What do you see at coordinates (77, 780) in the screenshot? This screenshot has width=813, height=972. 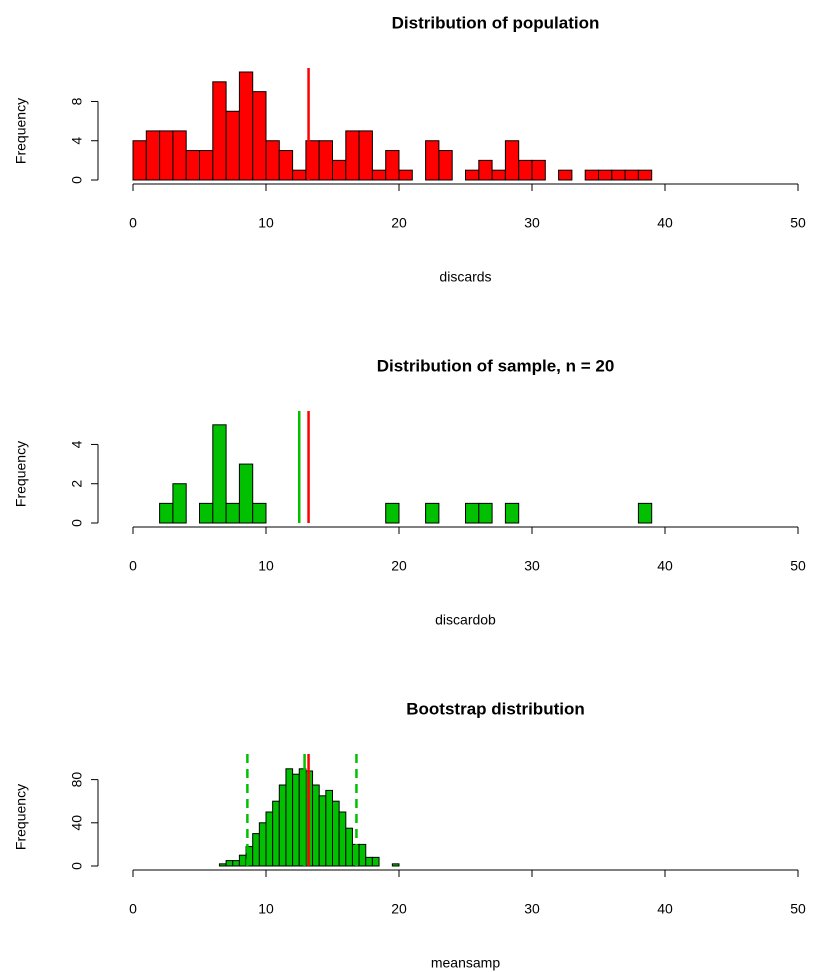 I see `y-tick-label: 80` at bounding box center [77, 780].